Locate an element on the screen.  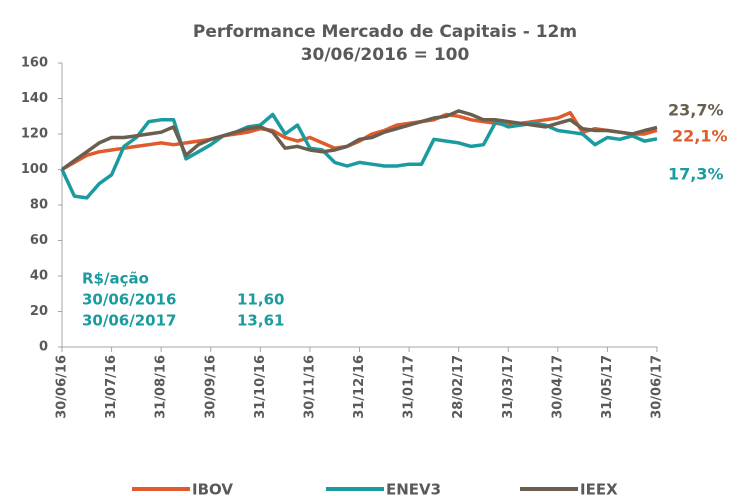
end-annotation: 23,7% is located at coordinates (696, 110).